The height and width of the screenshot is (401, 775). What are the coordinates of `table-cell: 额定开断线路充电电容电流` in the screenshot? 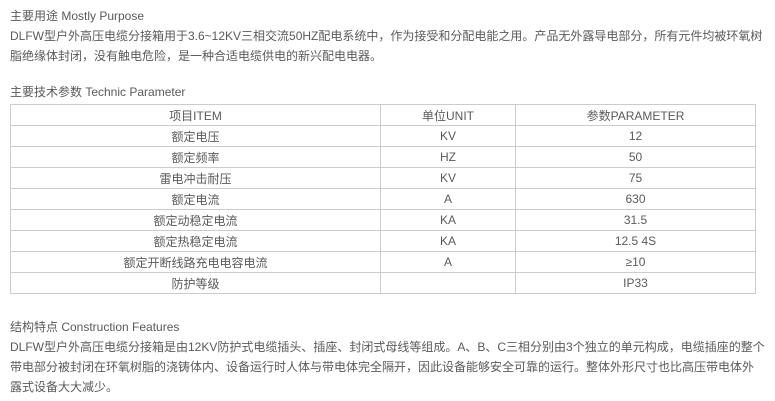 It's located at (195, 262).